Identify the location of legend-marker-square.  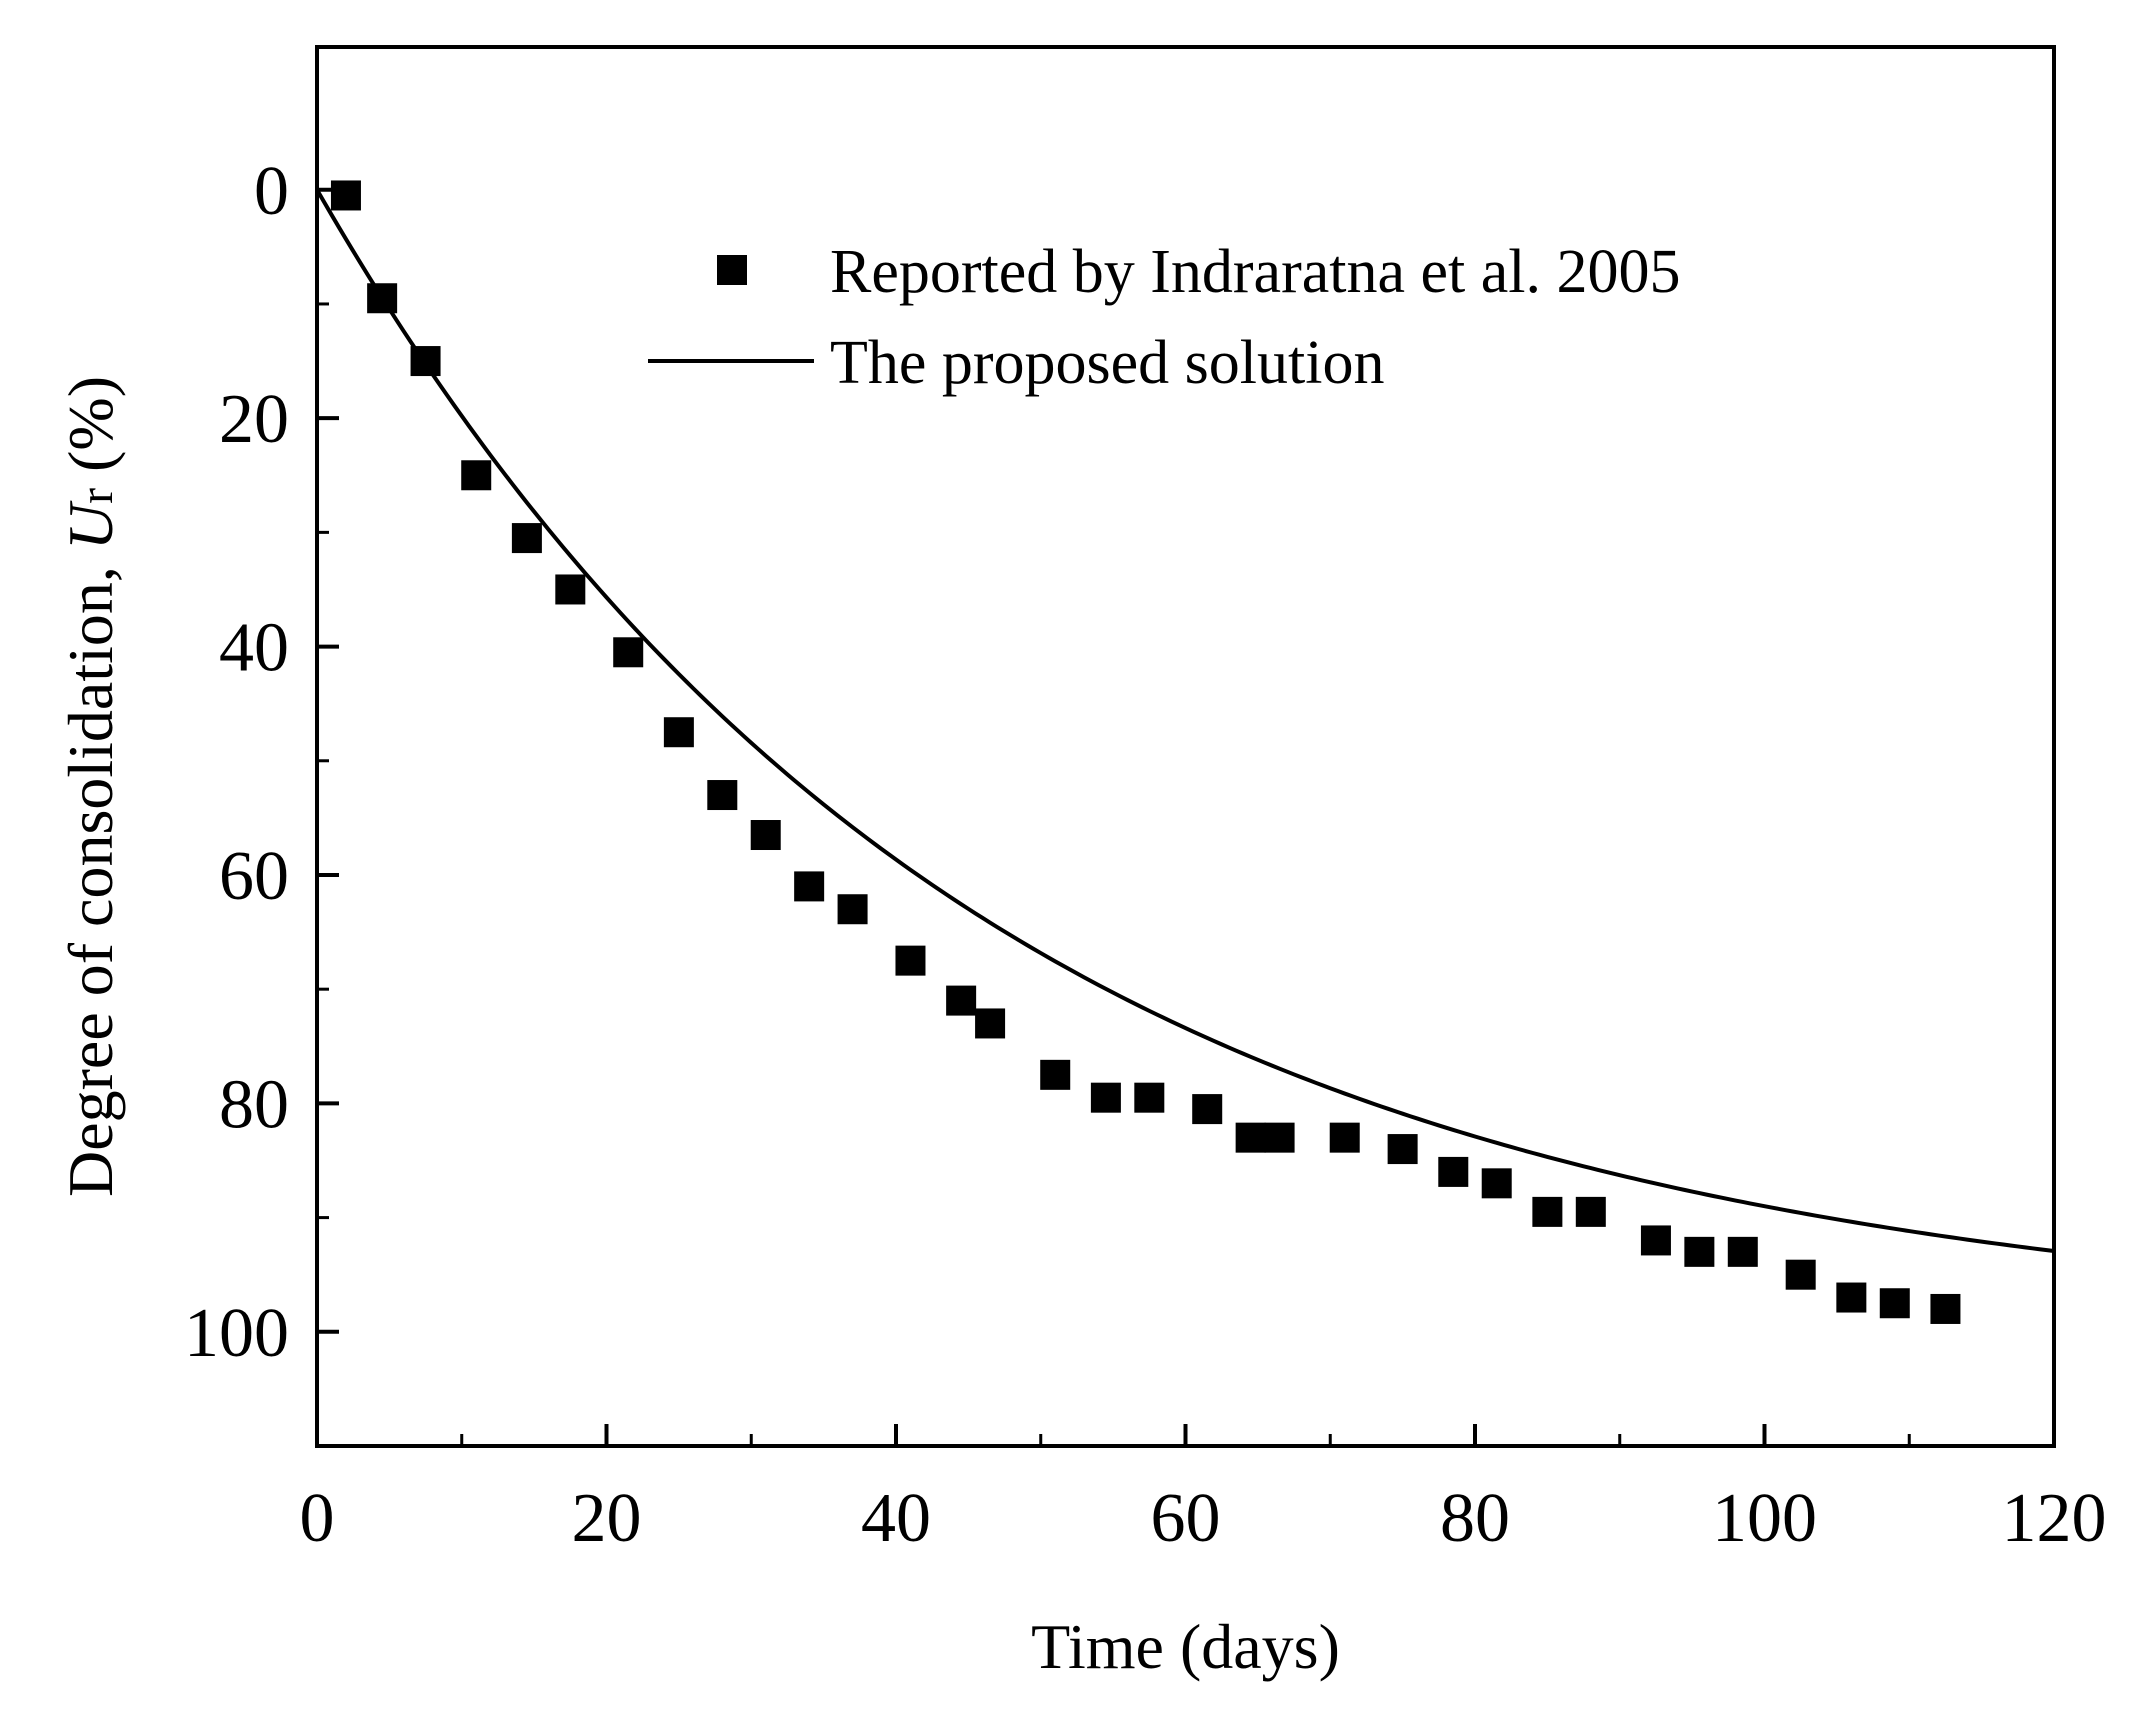
(732, 270).